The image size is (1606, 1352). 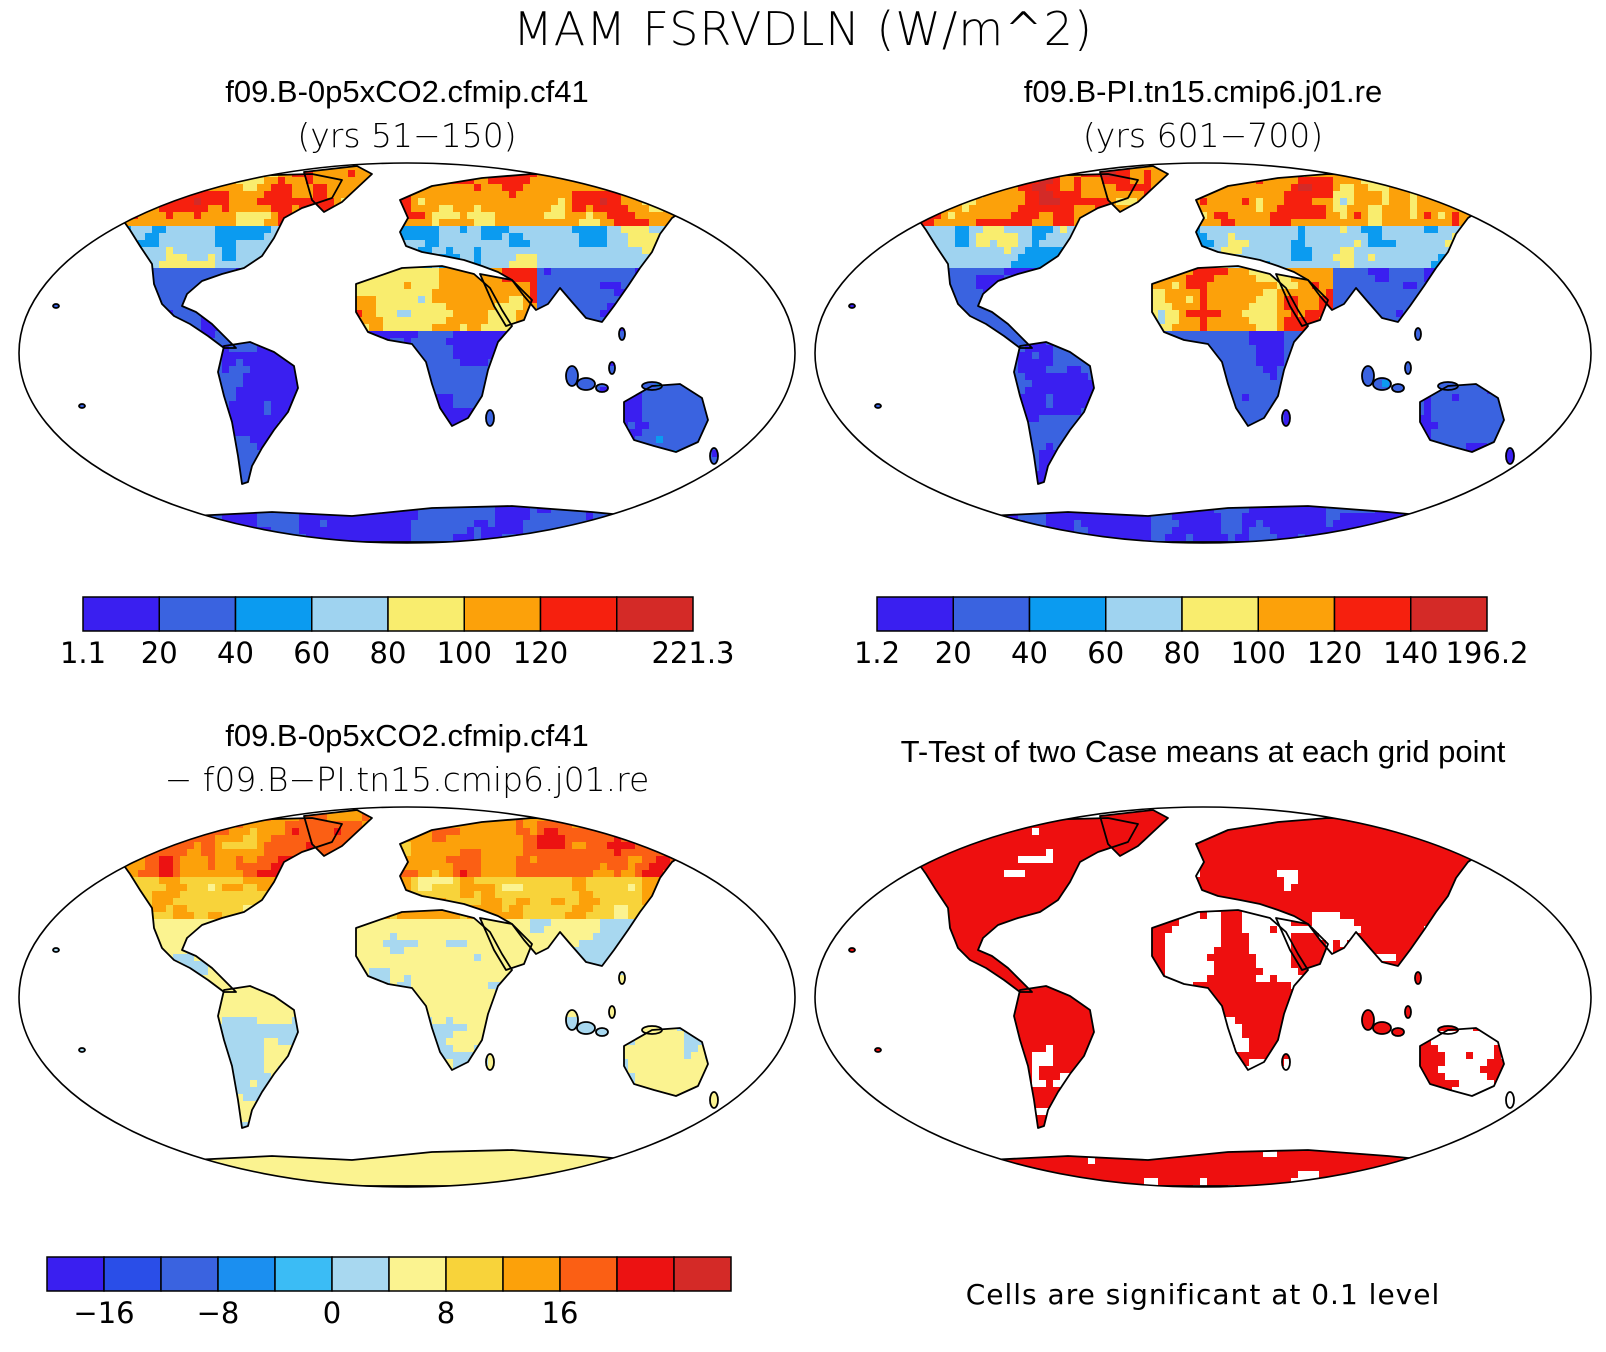 What do you see at coordinates (1410, 653) in the screenshot?
I see `colorbar-tick-label: 140` at bounding box center [1410, 653].